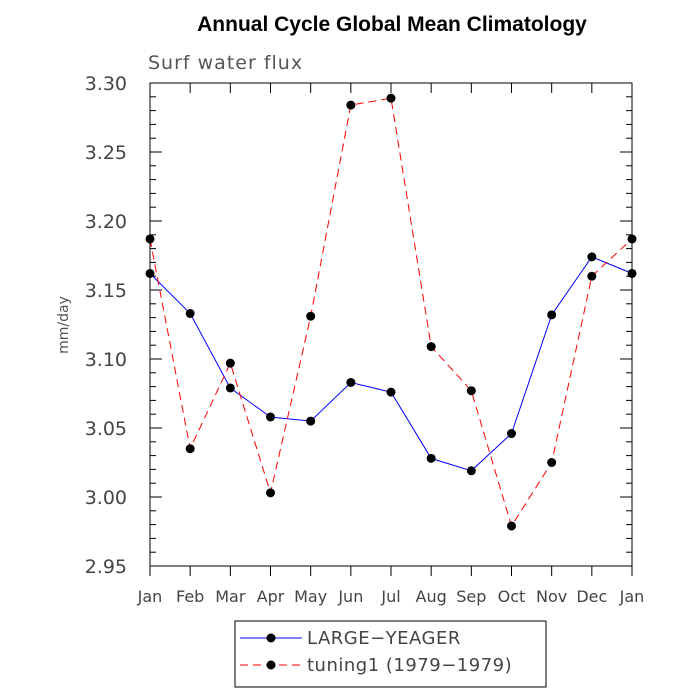  What do you see at coordinates (392, 24) in the screenshot?
I see `chart-title: Annual Cycle Global Mean Climatology` at bounding box center [392, 24].